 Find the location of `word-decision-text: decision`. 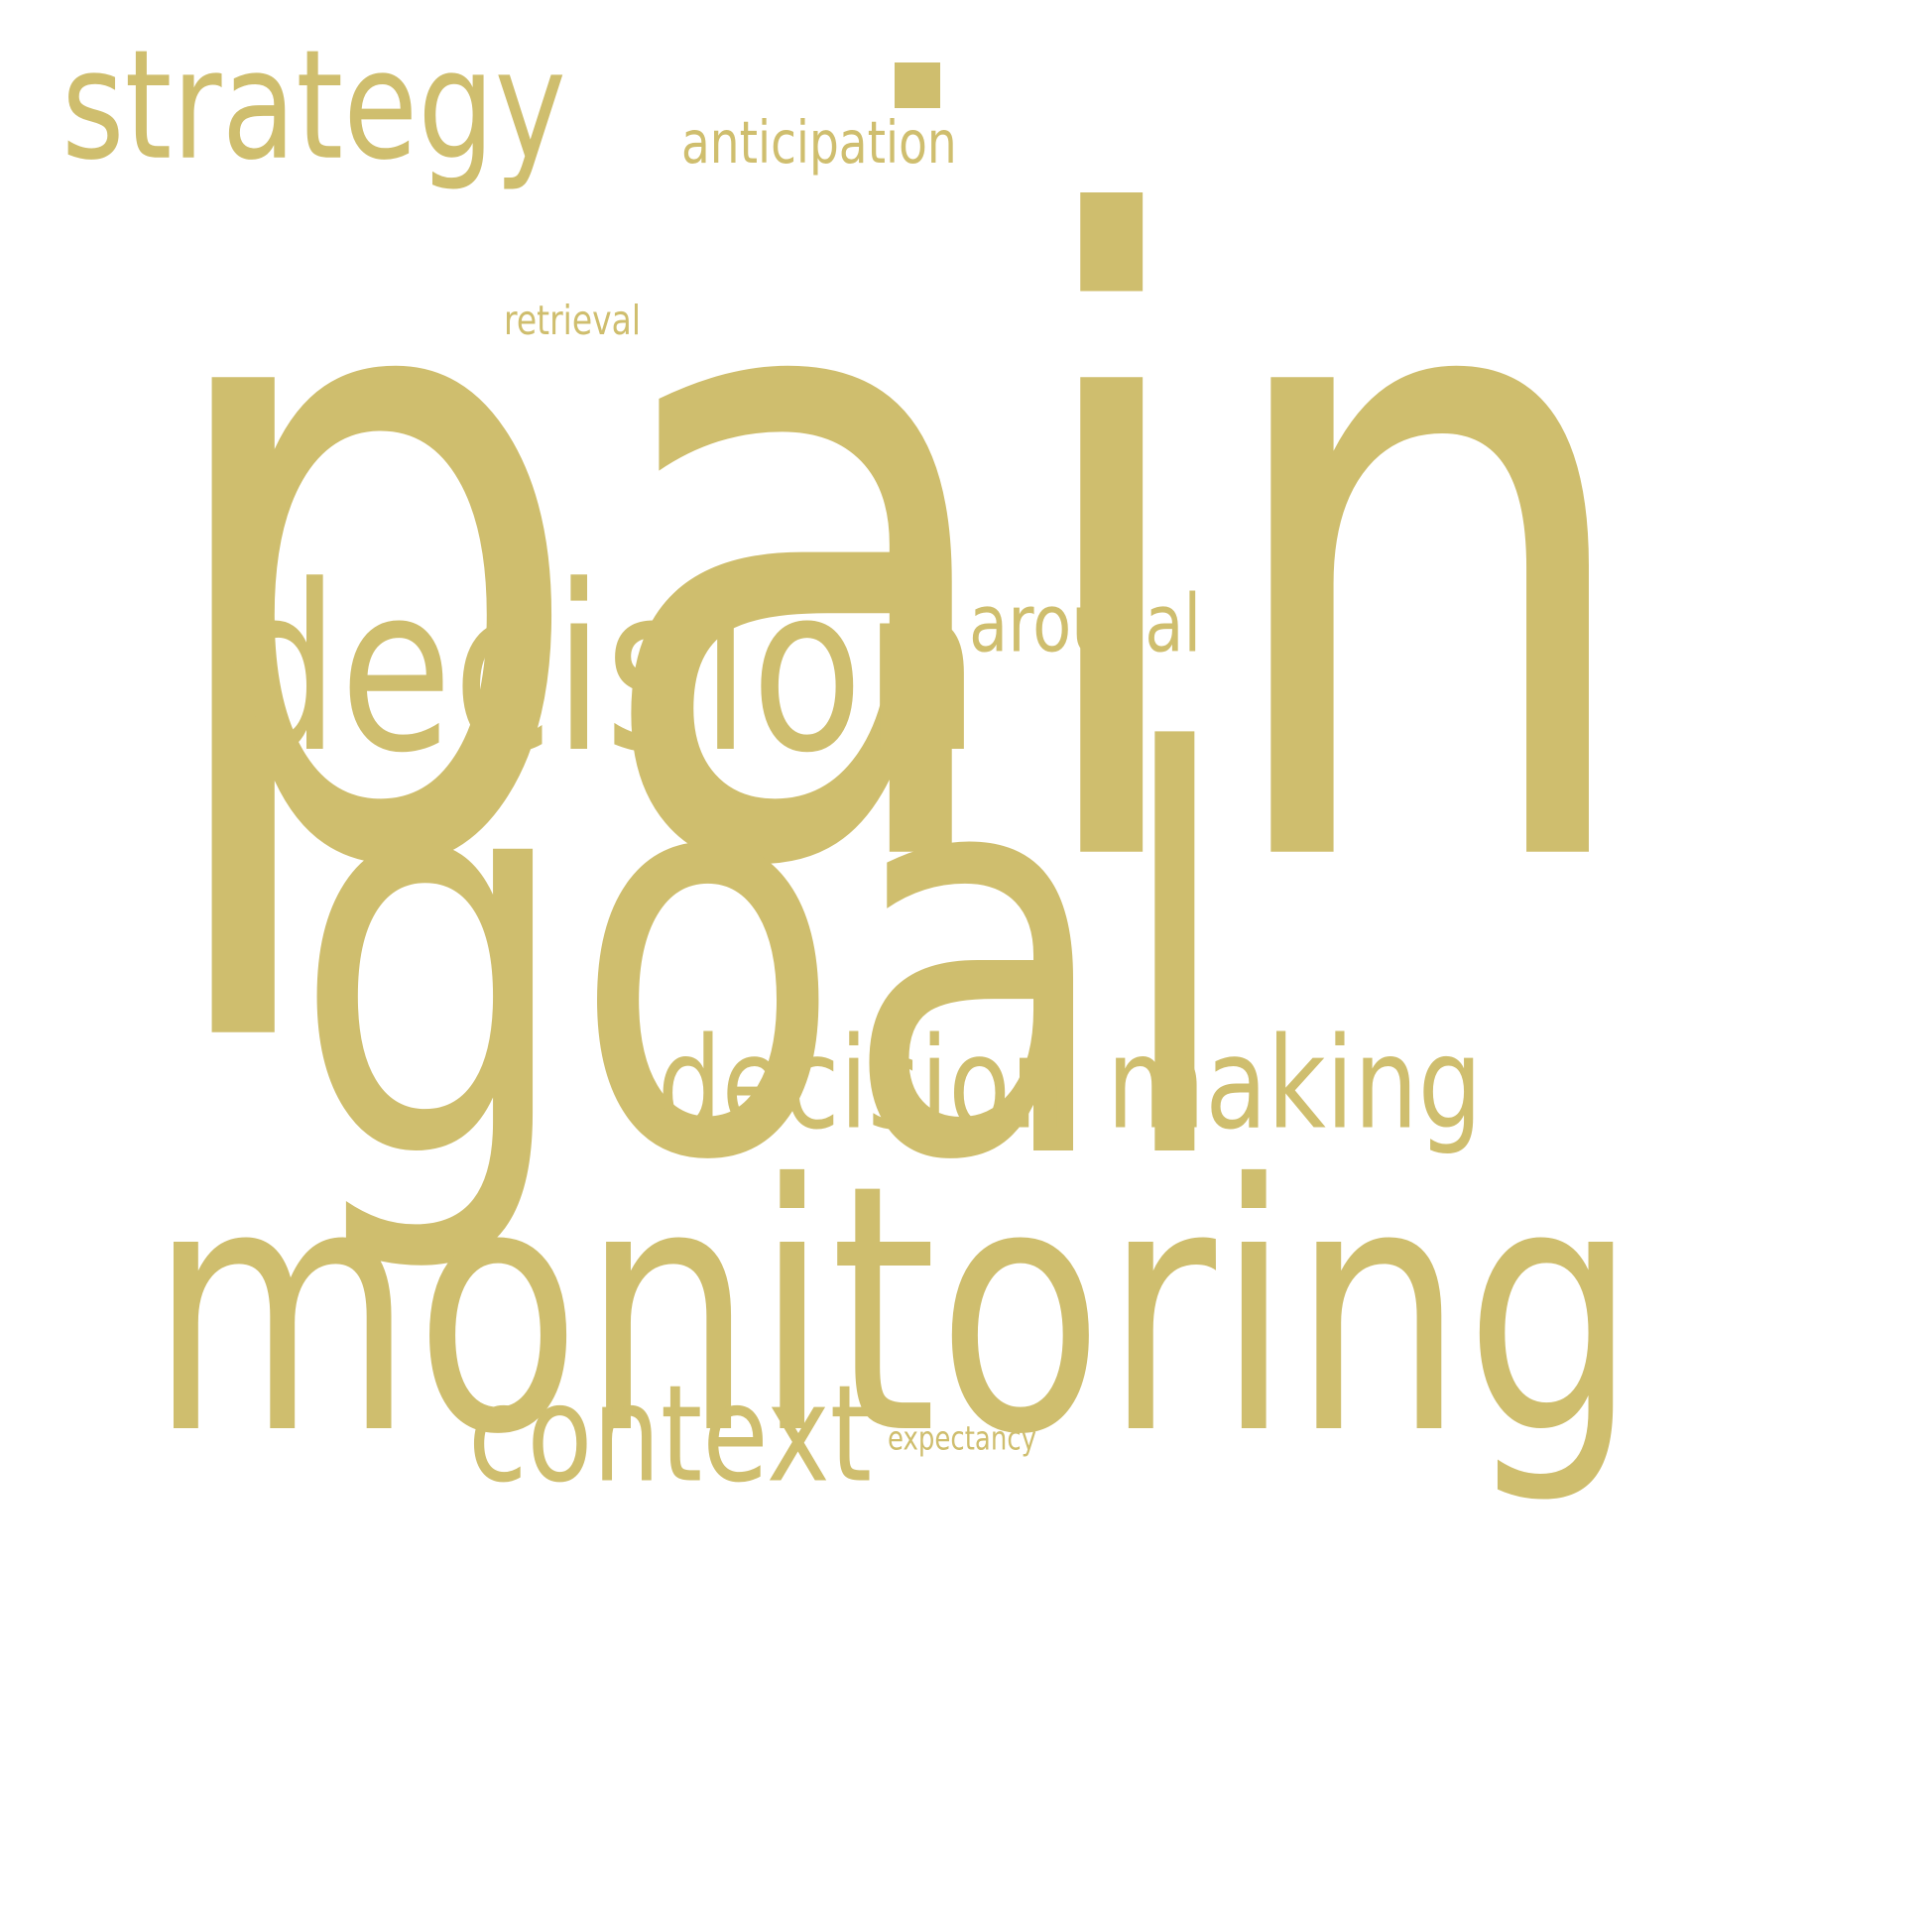

word-decision-text: decision is located at coordinates (601, 669).